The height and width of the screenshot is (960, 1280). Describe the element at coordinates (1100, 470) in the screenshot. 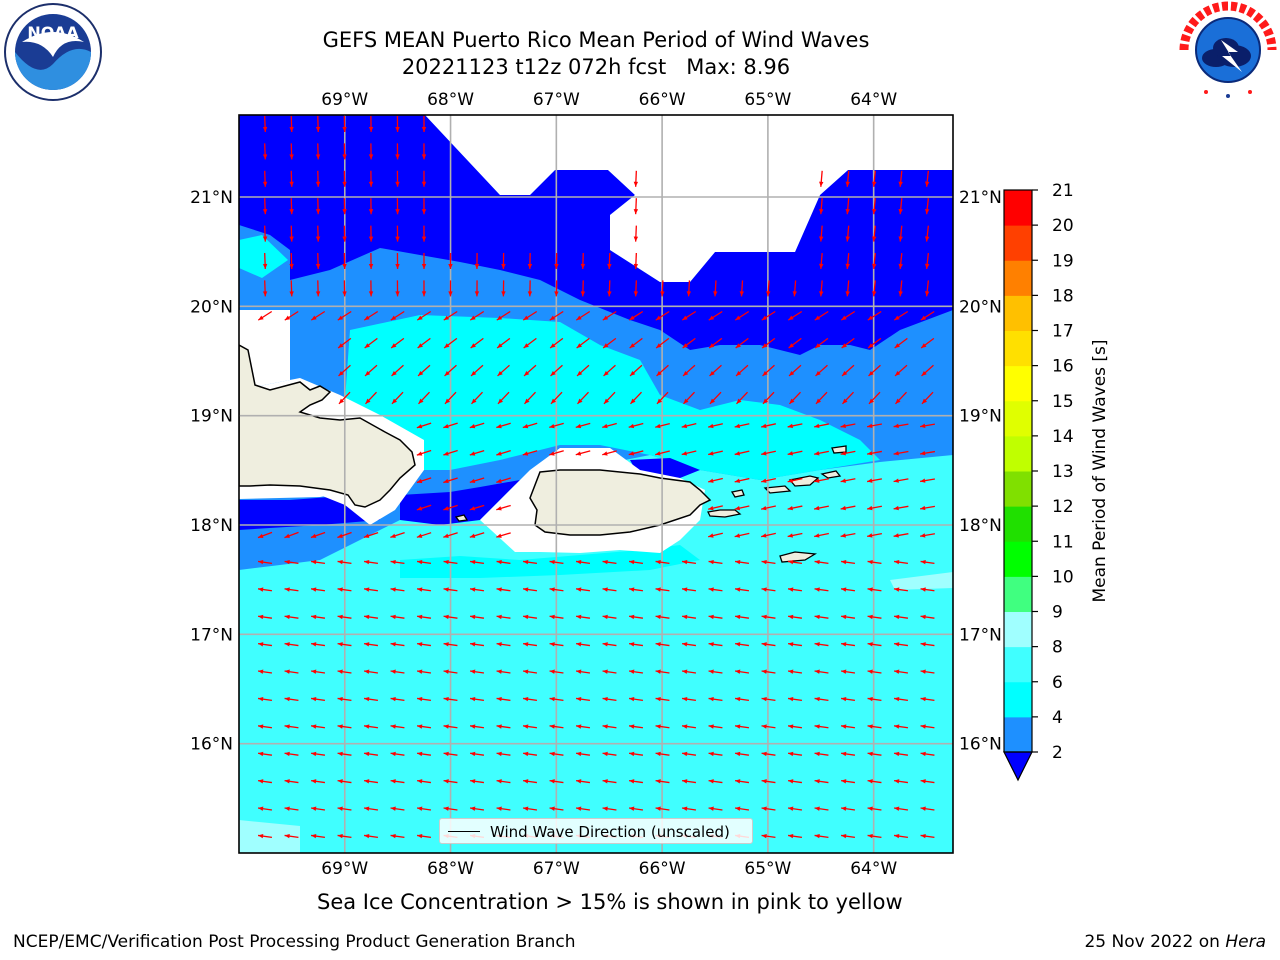

I see `colorbar-label: Mean Period of Wind Waves [s]` at that location.